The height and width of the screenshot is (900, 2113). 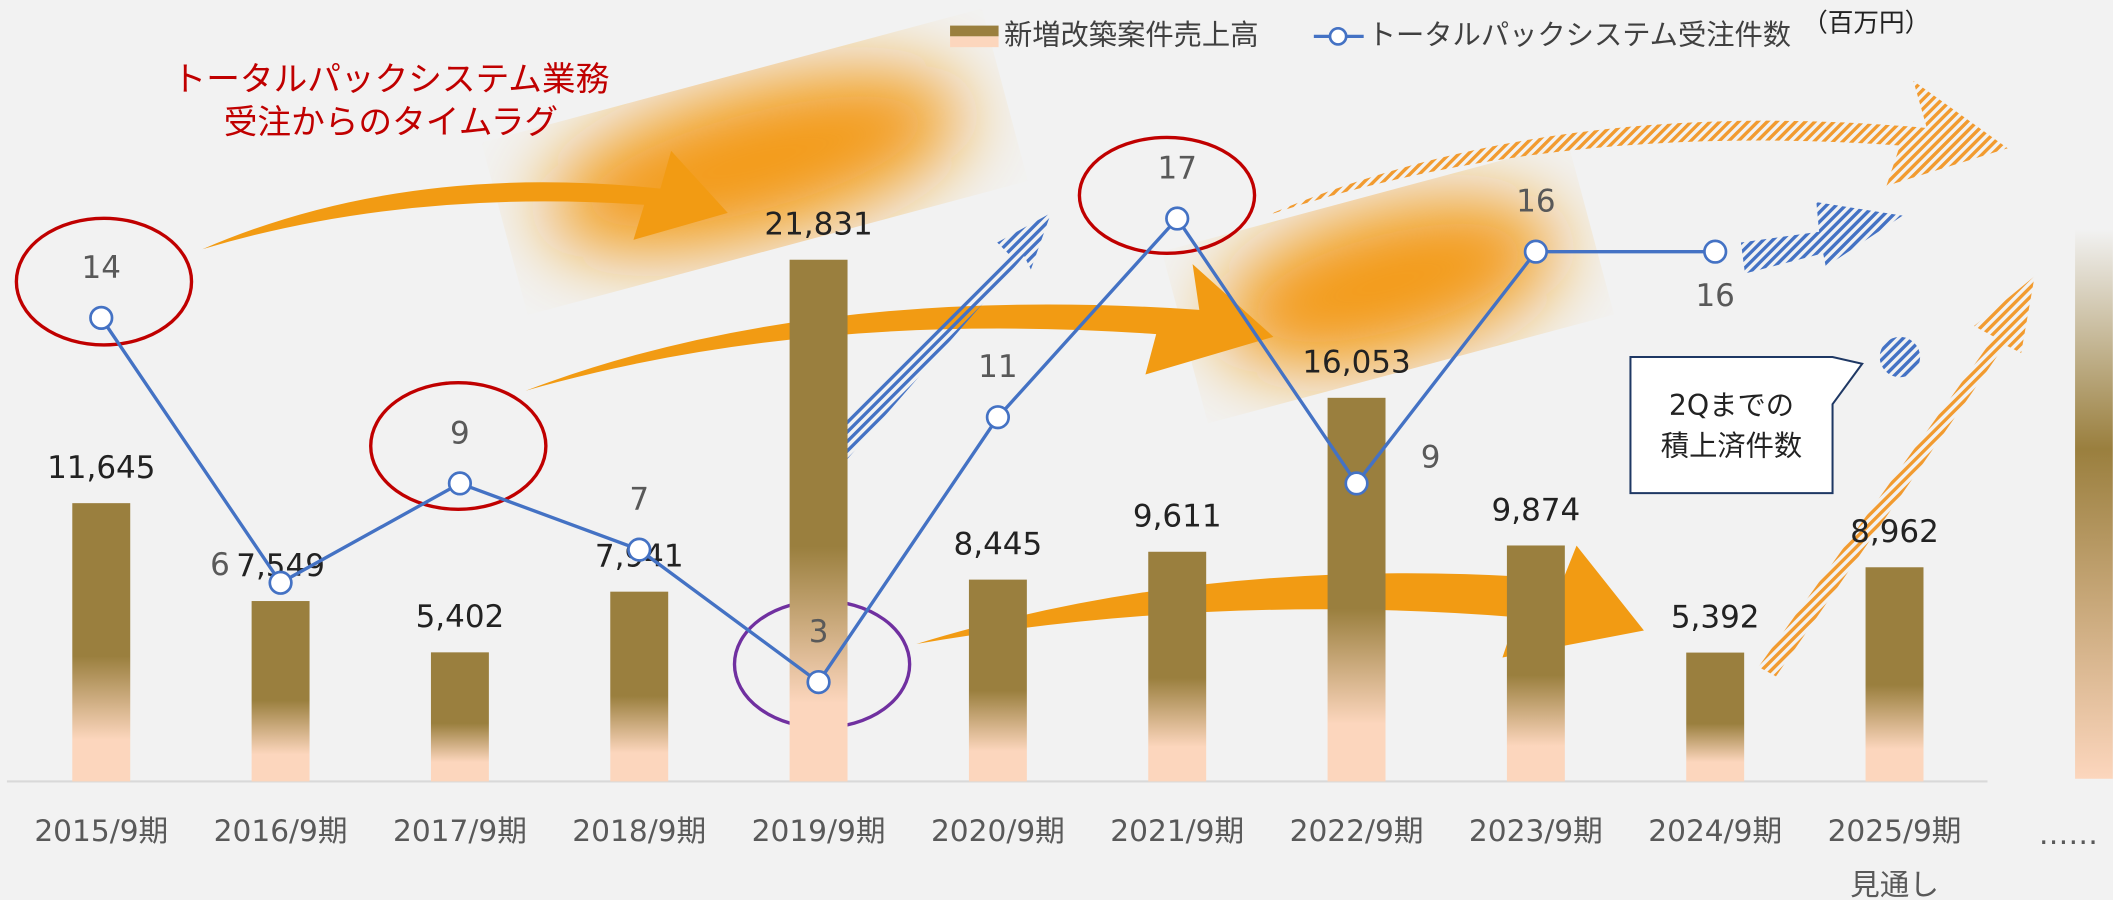 I want to click on line-value-label: 6, so click(x=220, y=565).